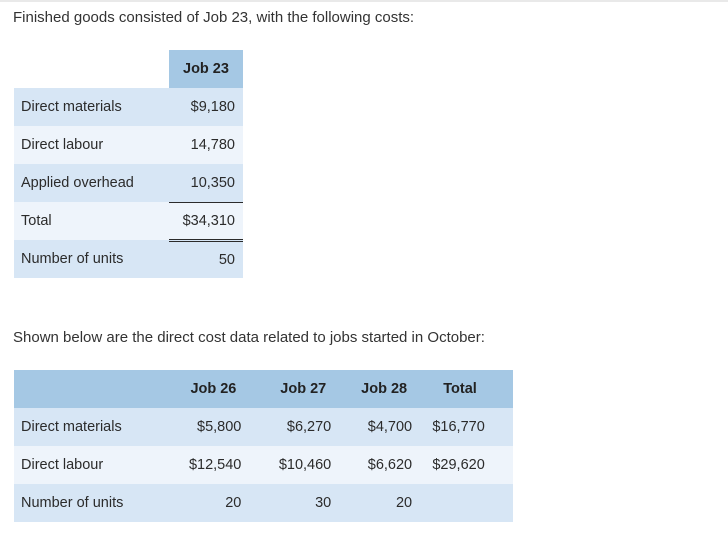  Describe the element at coordinates (91, 221) in the screenshot. I see `row-label: Total` at that location.